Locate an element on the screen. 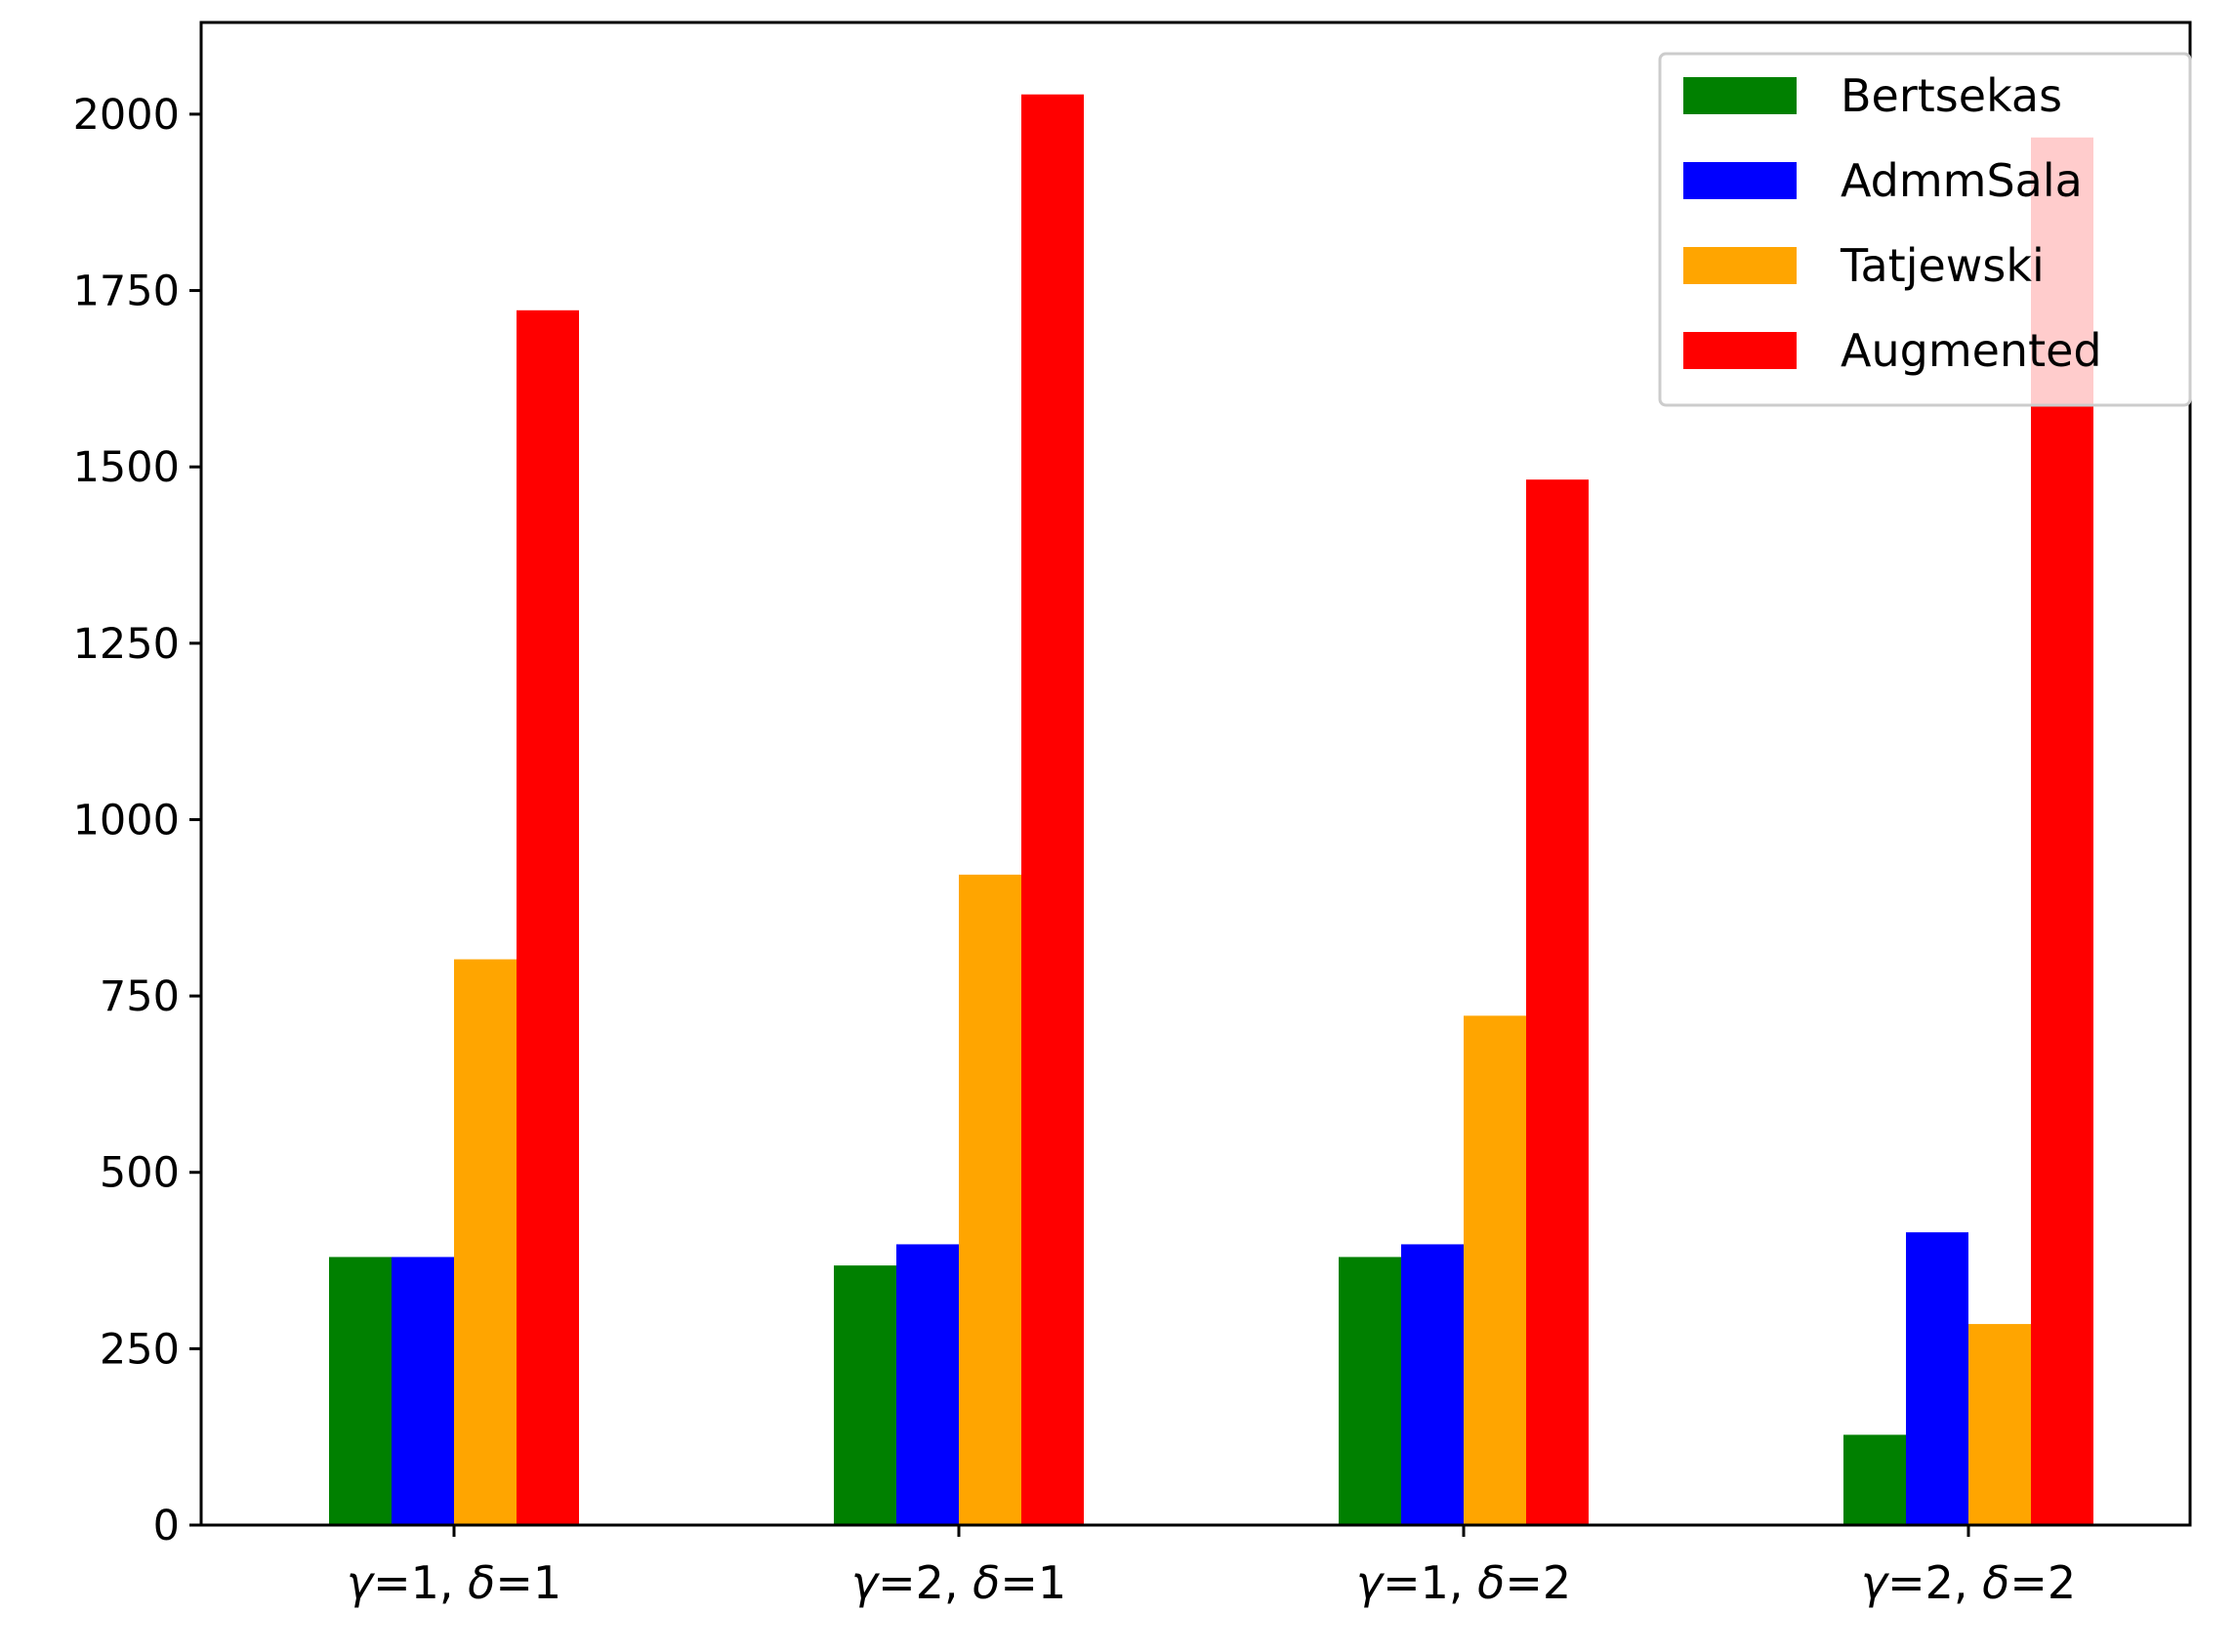 The height and width of the screenshot is (1652, 2235). legend-swatch-bertsekas is located at coordinates (1740, 95).